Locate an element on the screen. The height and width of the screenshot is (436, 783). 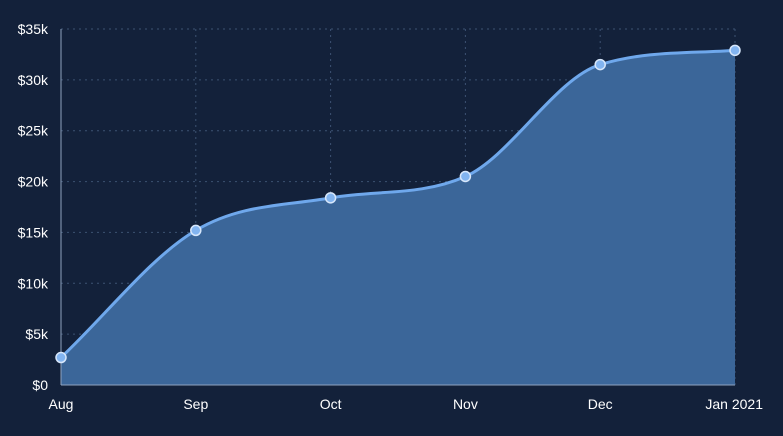
y-tick-label: $35k is located at coordinates (33, 29).